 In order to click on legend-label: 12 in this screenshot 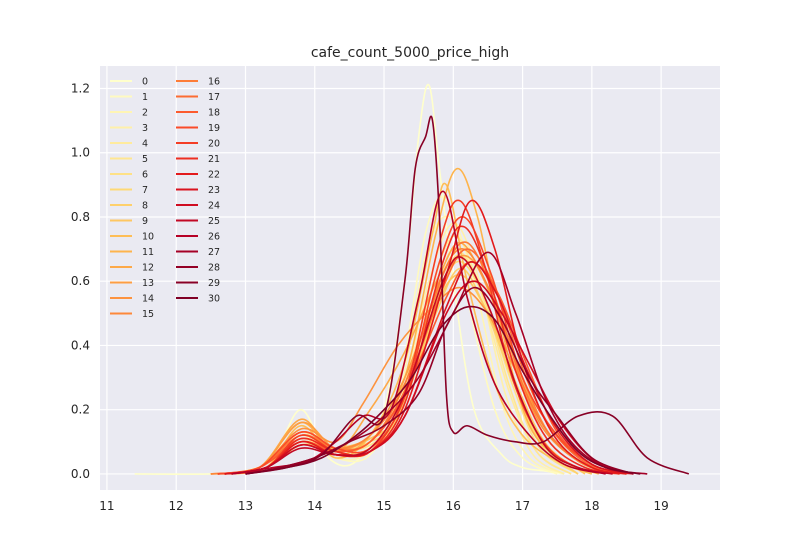, I will do `click(148, 268)`.